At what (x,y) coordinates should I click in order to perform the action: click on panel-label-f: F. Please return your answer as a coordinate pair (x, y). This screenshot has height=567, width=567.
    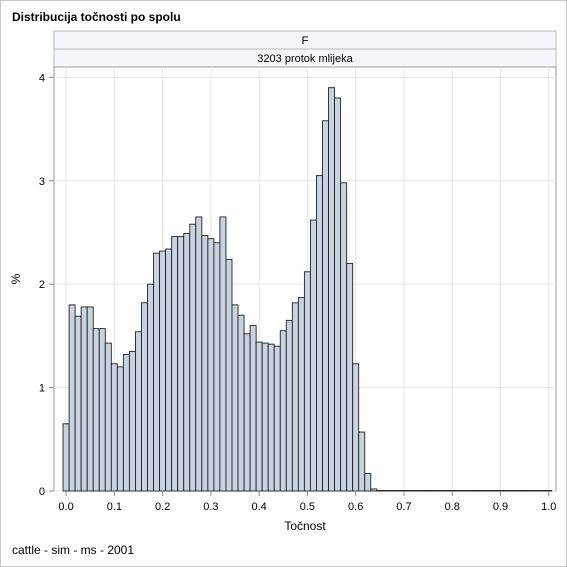
    Looking at the image, I should click on (305, 41).